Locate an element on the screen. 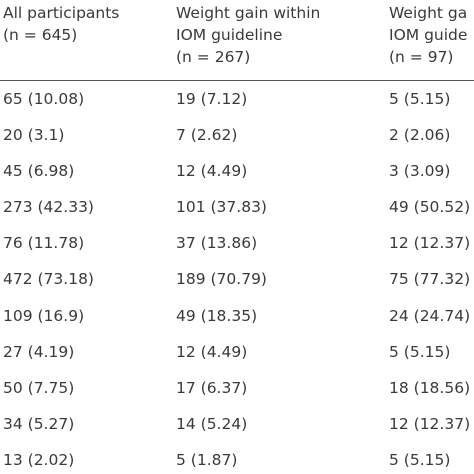 This screenshot has width=474, height=474. table-cell: 2 (2.06) is located at coordinates (420, 135).